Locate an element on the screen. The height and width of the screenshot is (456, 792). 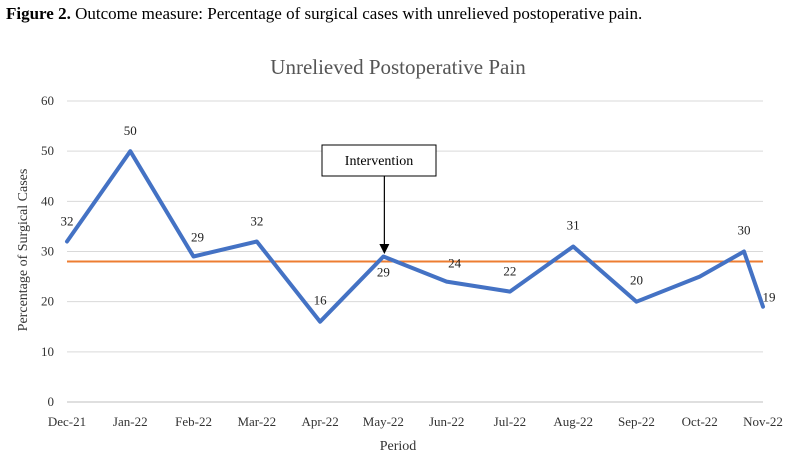
data-label: 31 is located at coordinates (573, 224).